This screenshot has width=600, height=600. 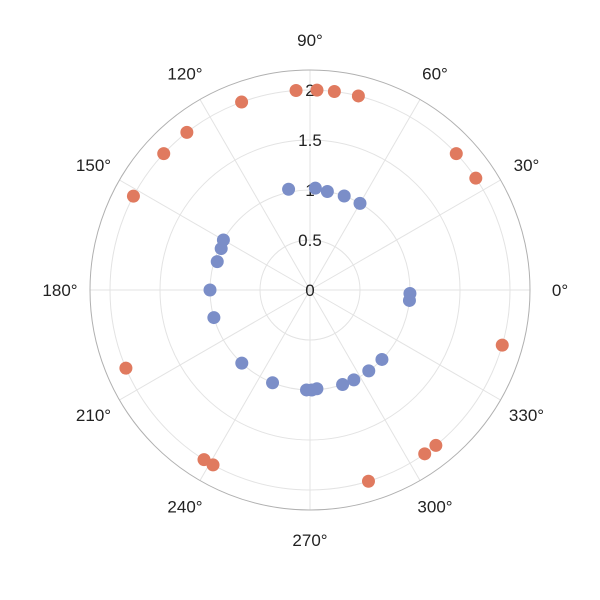 What do you see at coordinates (93, 415) in the screenshot?
I see `angular-tick-label: 210°` at bounding box center [93, 415].